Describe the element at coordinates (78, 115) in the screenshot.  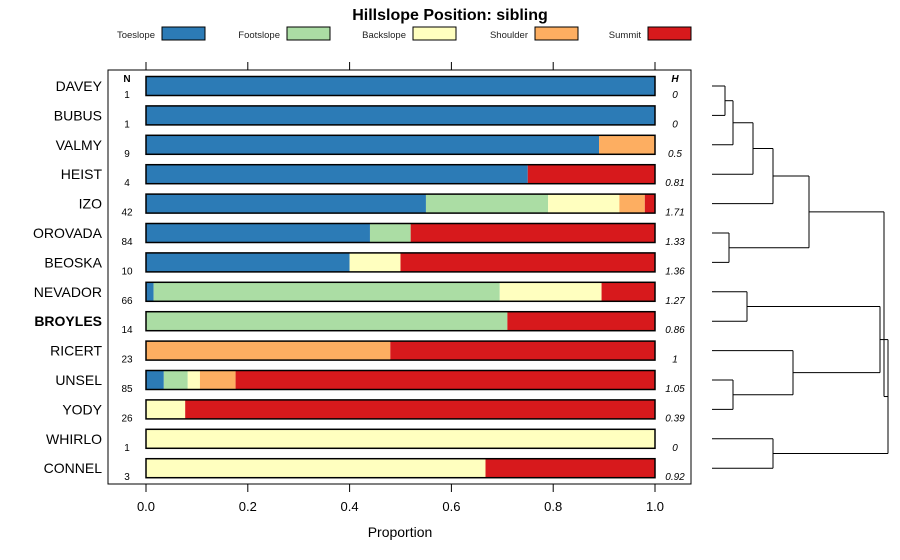
I see `row-label: BUBUS` at that location.